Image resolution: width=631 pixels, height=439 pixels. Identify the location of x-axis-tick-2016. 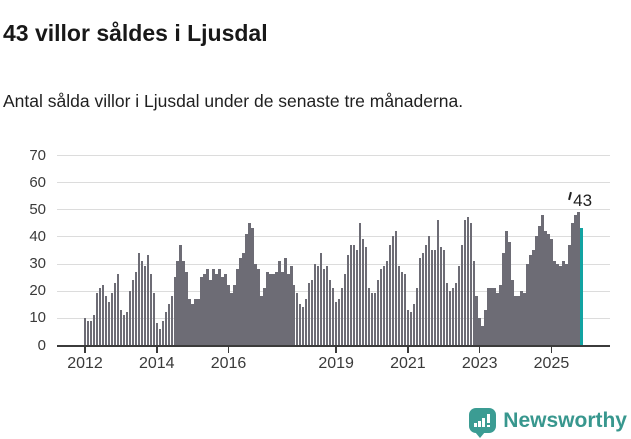
(228, 350).